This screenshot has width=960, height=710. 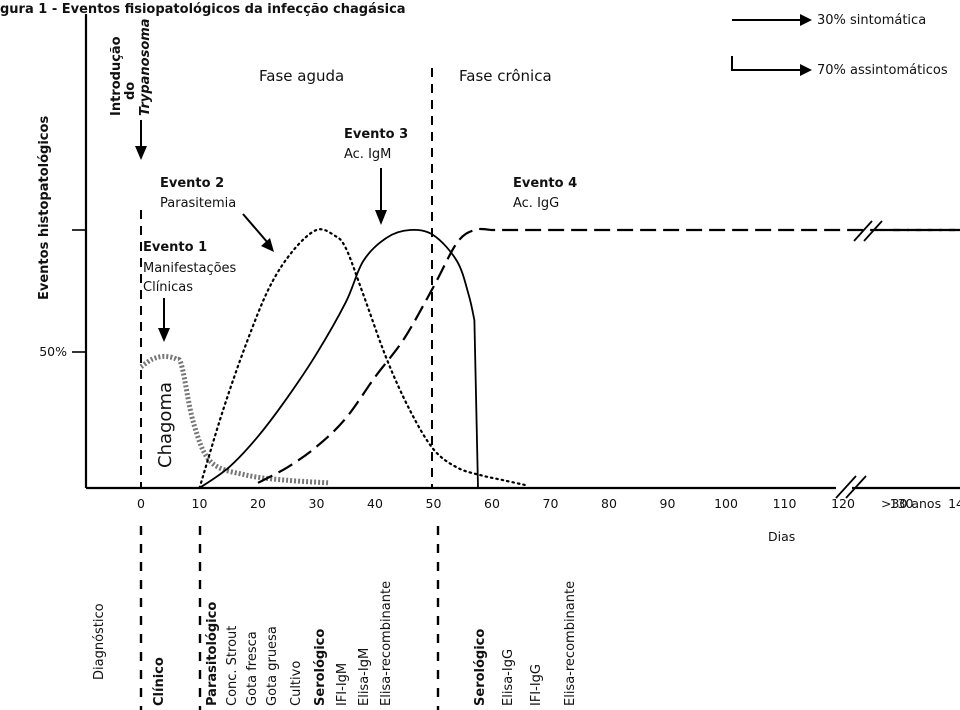 What do you see at coordinates (255, 228) in the screenshot?
I see `event-2-arrow` at bounding box center [255, 228].